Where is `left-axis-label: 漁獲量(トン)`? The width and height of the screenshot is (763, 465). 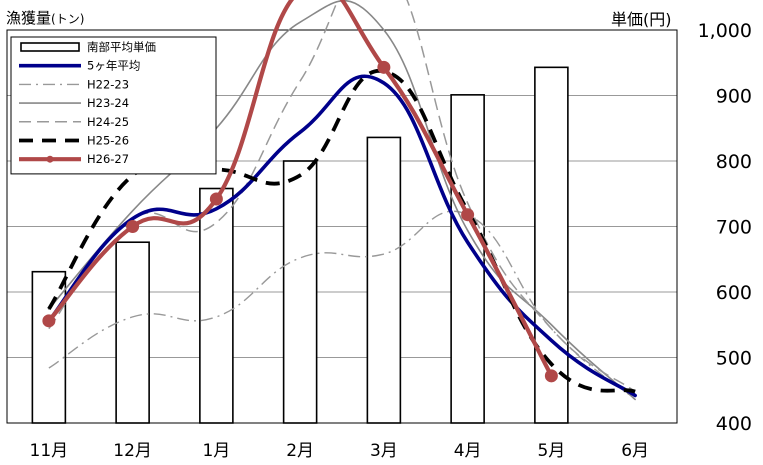
left-axis-label: 漁獲量(トン) is located at coordinates (45, 17).